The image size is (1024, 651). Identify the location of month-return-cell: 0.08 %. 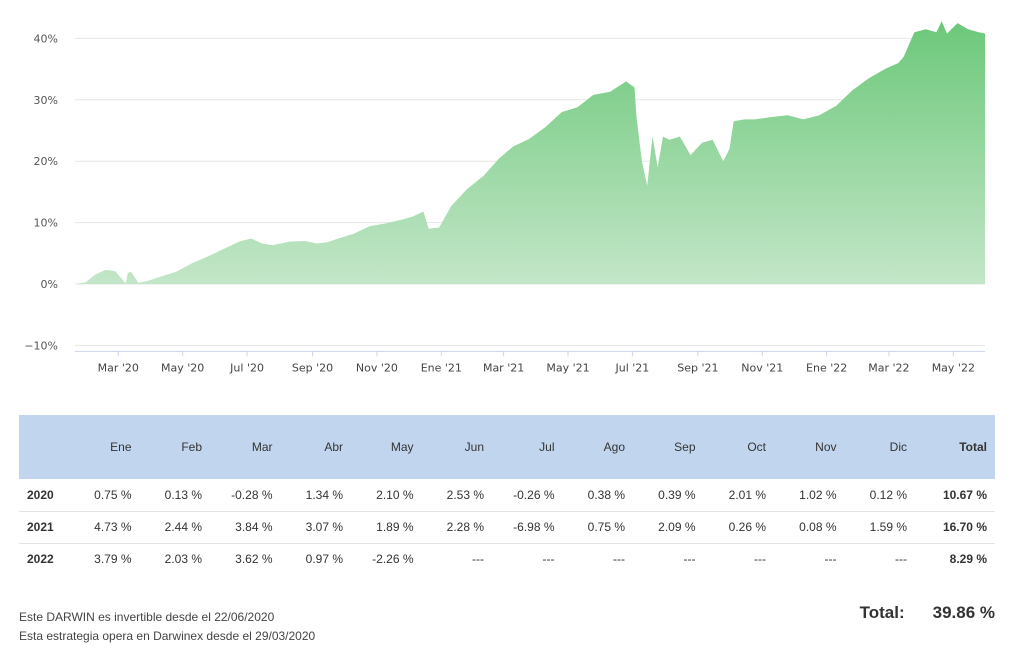
(818, 527).